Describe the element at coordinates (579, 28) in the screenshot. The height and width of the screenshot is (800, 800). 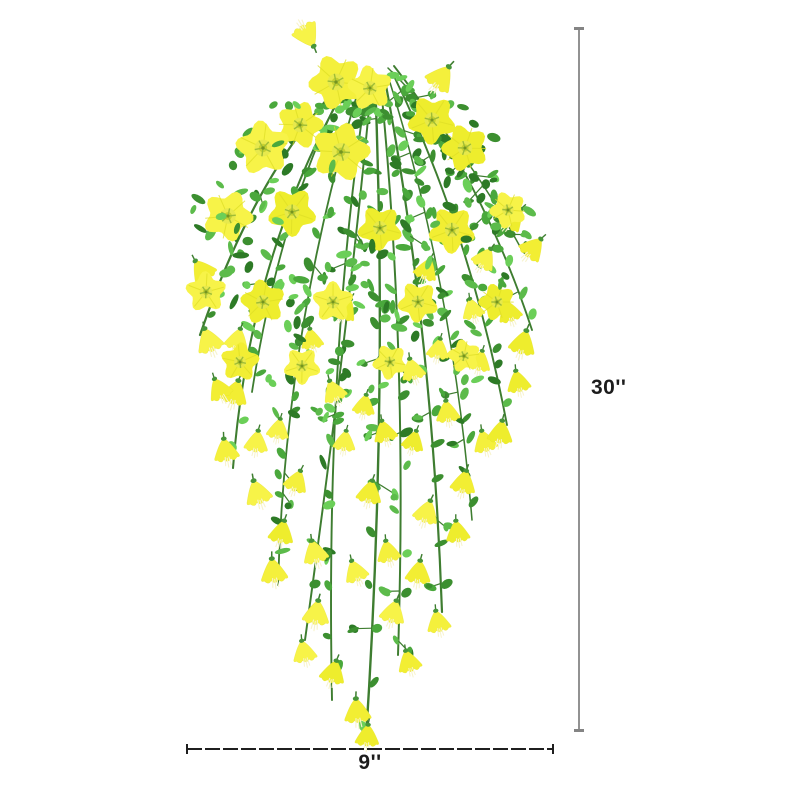
I see `height-dimension-top-tick` at that location.